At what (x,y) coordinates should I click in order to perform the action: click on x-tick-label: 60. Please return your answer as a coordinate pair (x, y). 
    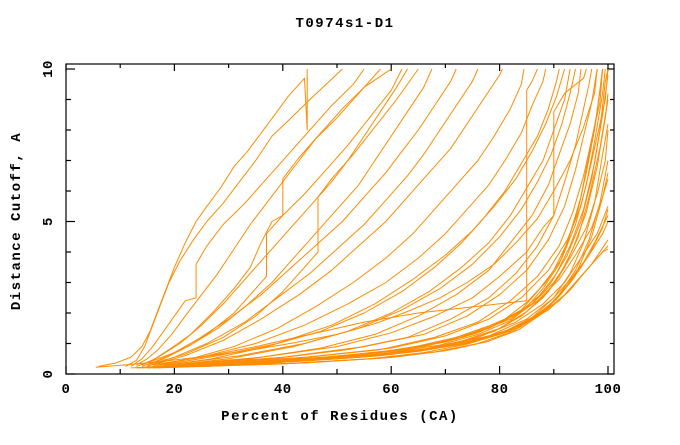
    Looking at the image, I should click on (391, 390).